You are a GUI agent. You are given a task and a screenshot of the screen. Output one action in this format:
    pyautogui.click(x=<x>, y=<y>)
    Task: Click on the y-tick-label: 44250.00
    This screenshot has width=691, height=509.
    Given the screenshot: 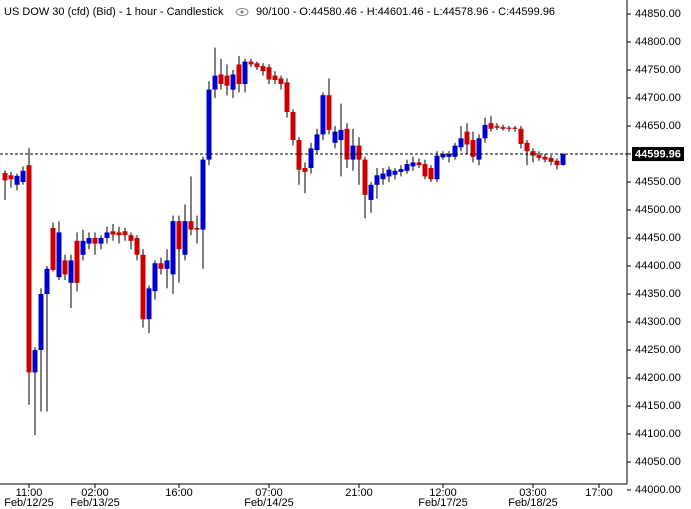 What is the action you would take?
    pyautogui.click(x=658, y=350)
    